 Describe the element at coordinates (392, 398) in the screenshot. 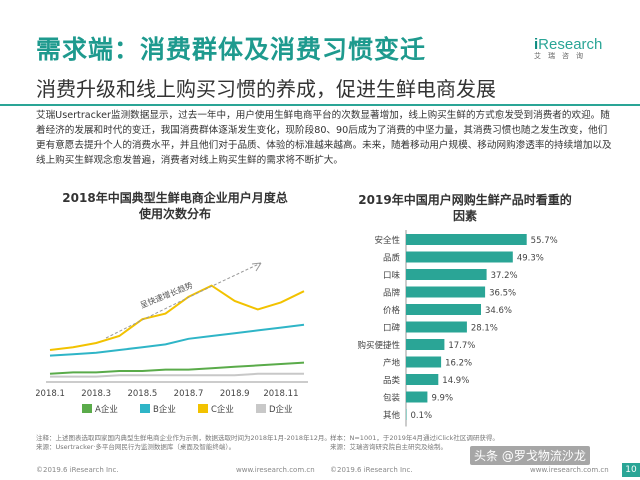

I see `category-label: 包装` at that location.